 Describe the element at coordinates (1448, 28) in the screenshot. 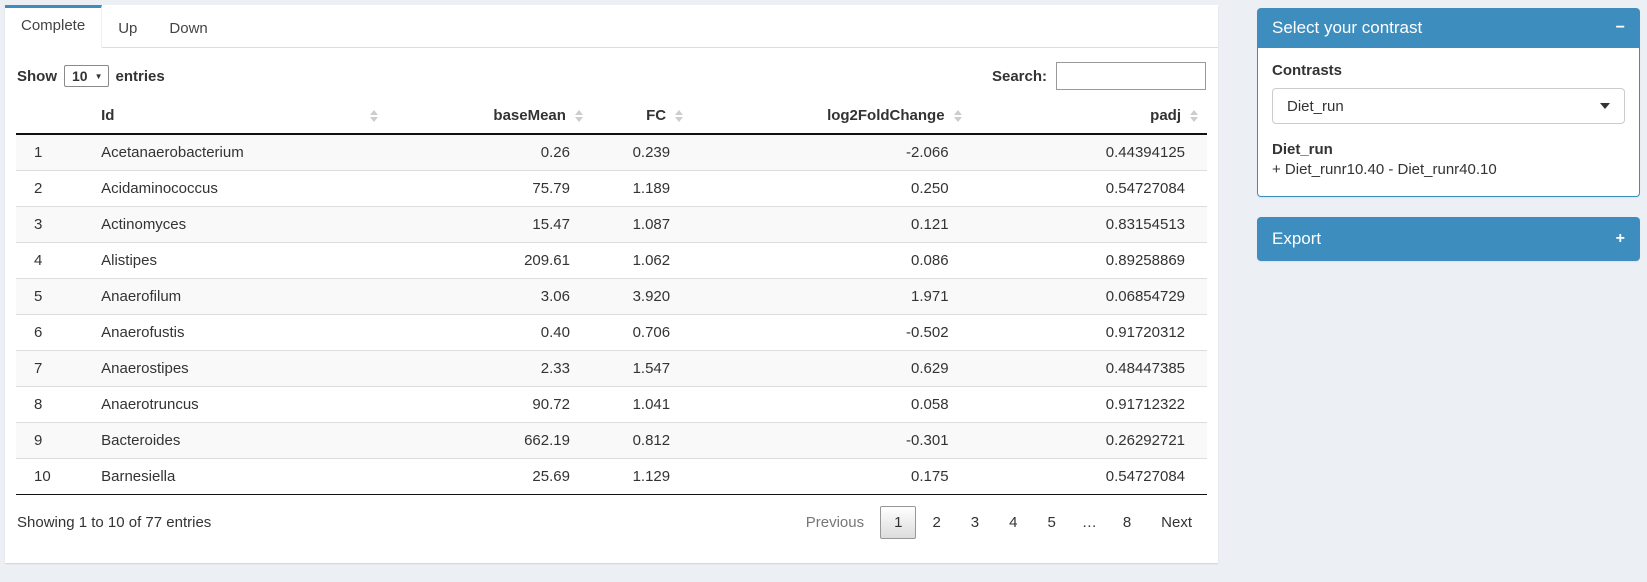

I see `contrast-panel-header: Select your contrast −` at that location.